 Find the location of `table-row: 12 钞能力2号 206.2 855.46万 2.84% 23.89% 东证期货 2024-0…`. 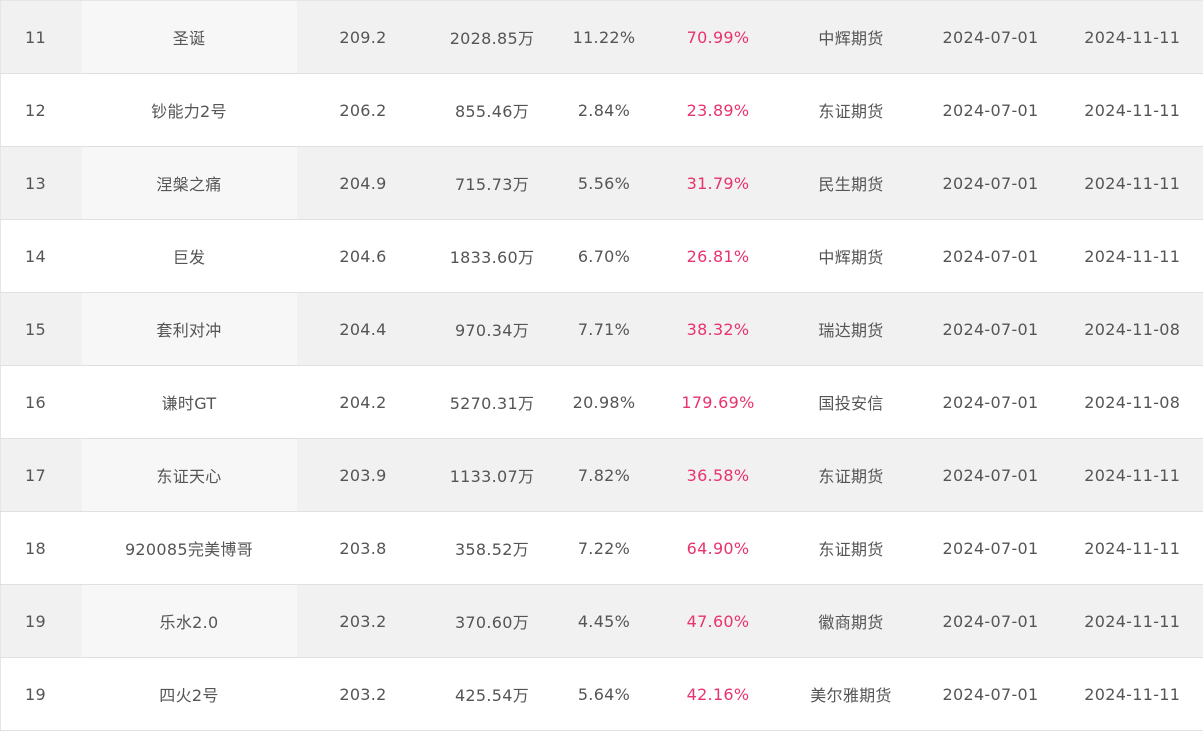

table-row: 12 钞能力2号 206.2 855.46万 2.84% 23.89% 东证期货 2024-0… is located at coordinates (601, 110).